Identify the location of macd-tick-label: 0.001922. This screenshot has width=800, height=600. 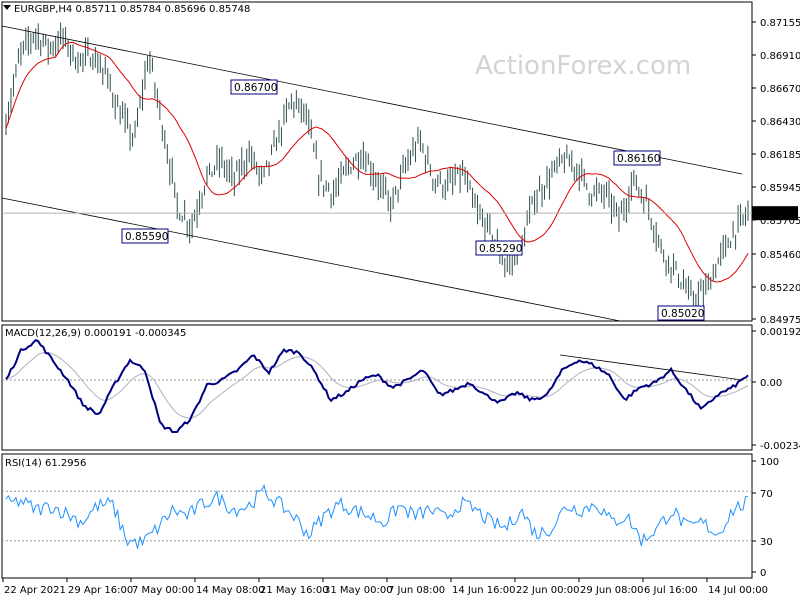
(780, 332).